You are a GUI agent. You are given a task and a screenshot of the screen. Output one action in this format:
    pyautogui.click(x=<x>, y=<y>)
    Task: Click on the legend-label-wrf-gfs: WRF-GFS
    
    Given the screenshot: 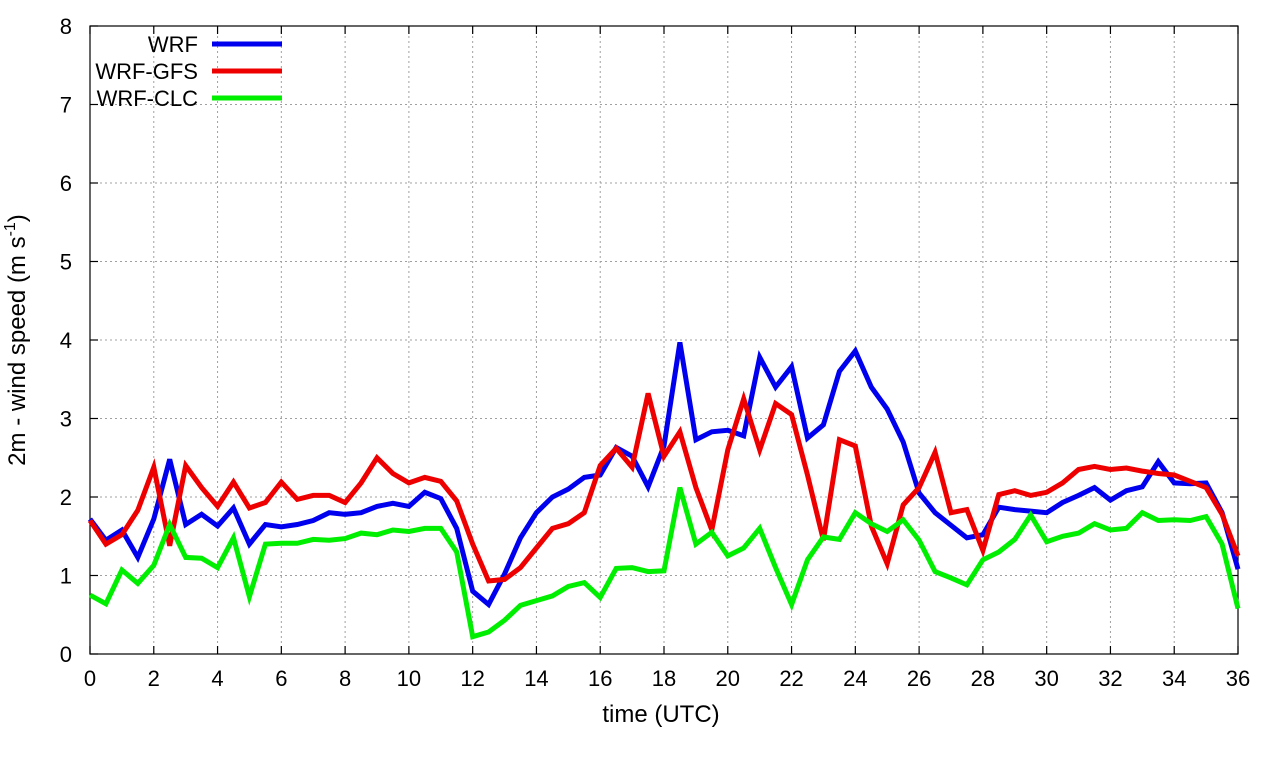 What is the action you would take?
    pyautogui.click(x=146, y=71)
    